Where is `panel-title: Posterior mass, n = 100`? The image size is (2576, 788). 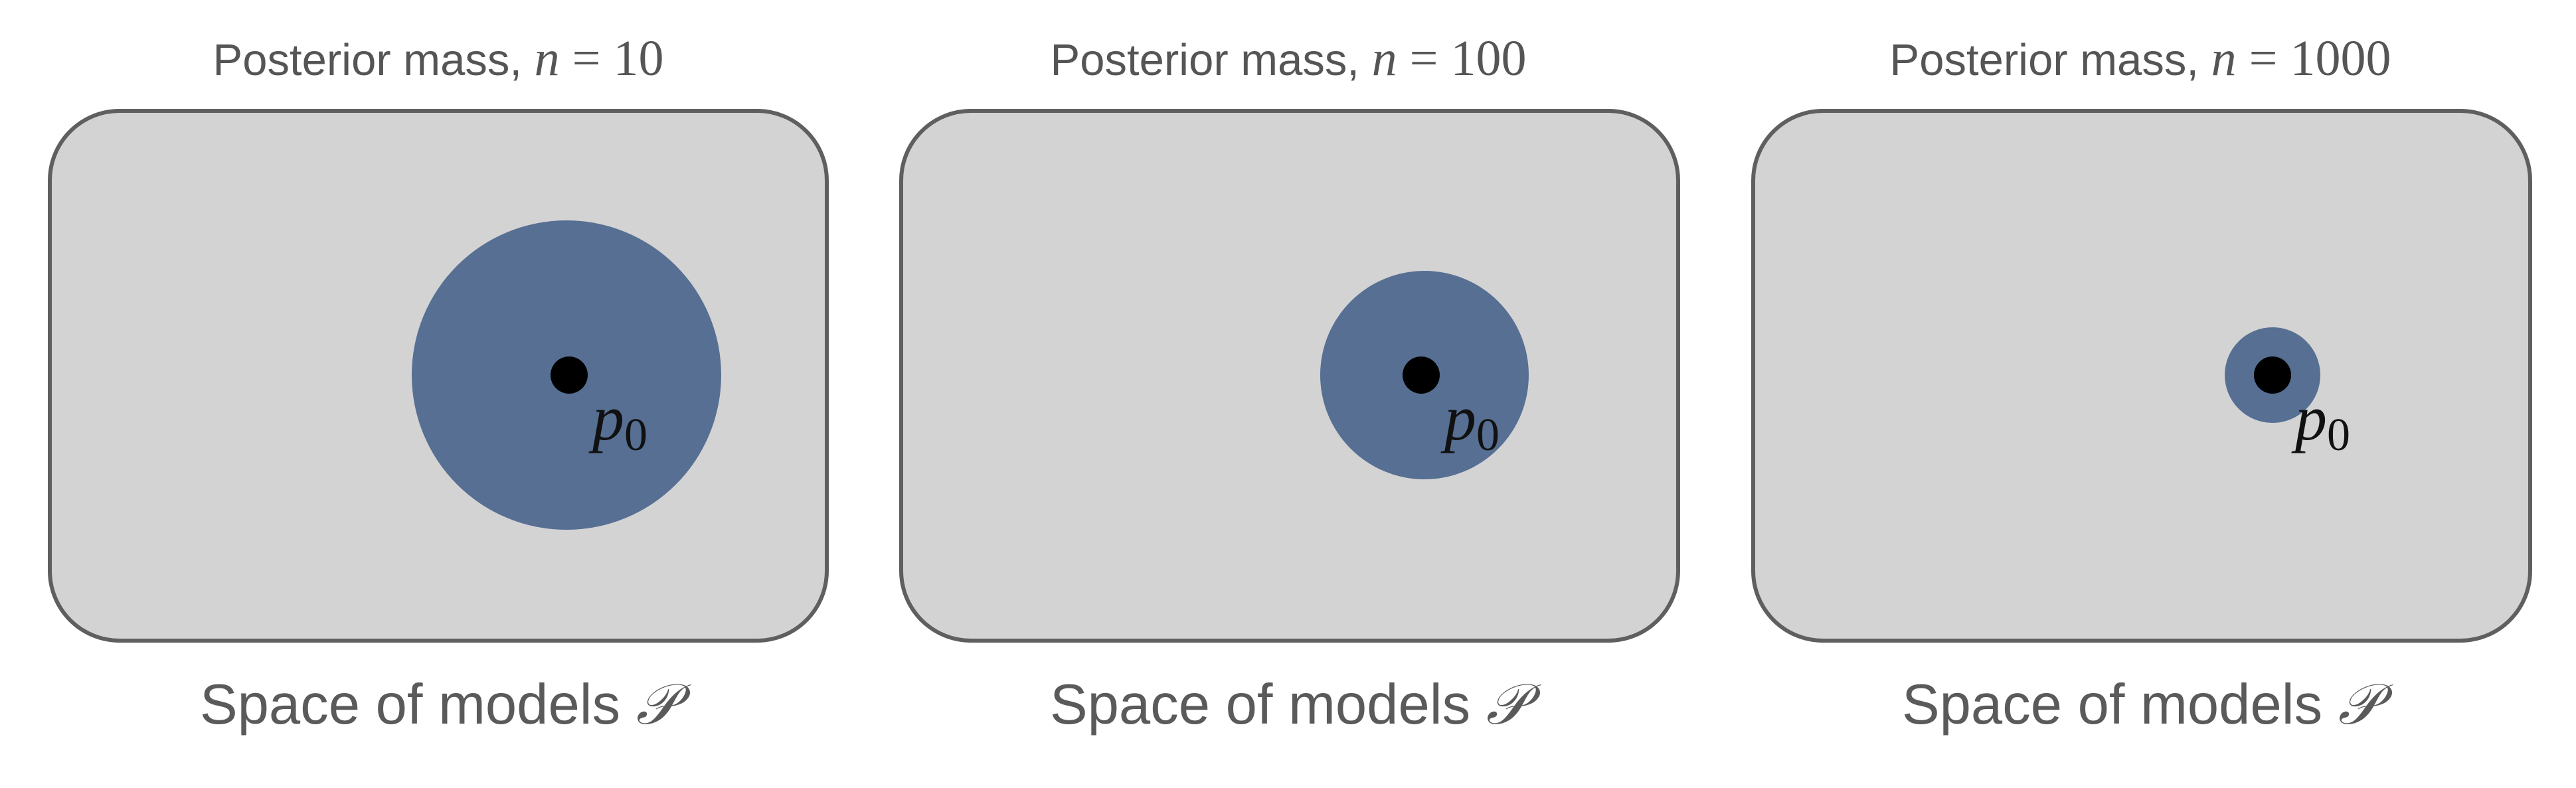
panel-title: Posterior mass, n = 100 is located at coordinates (1289, 58).